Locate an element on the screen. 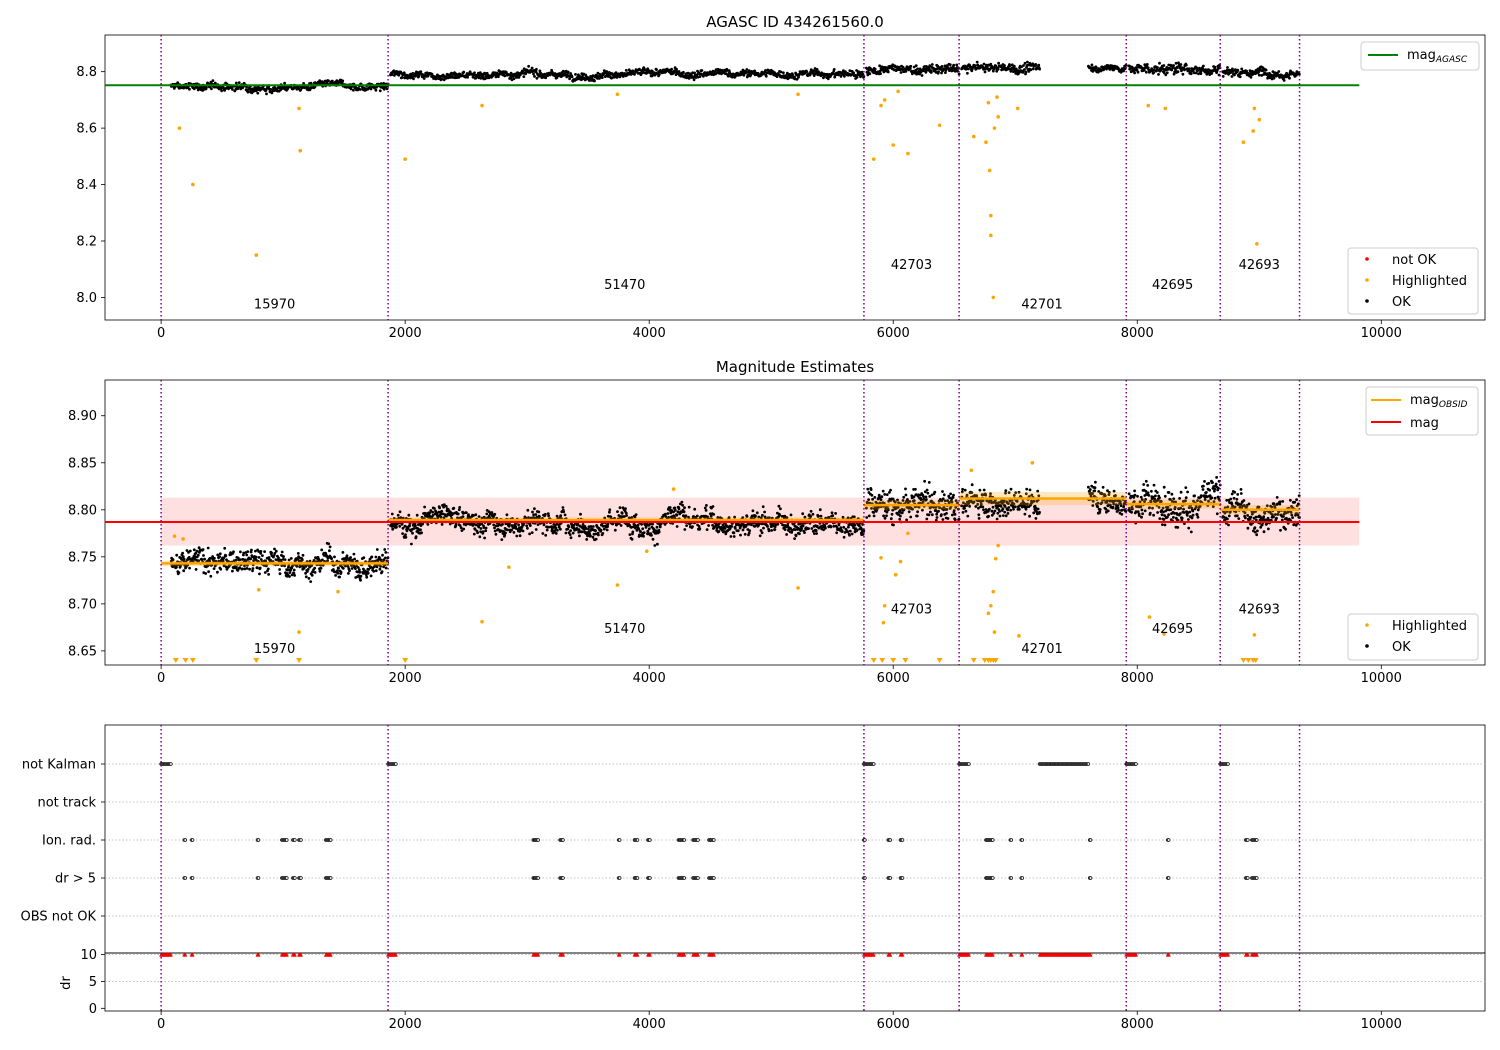  chart-title-agasc: AGASC ID 434261560.0 is located at coordinates (795, 22).